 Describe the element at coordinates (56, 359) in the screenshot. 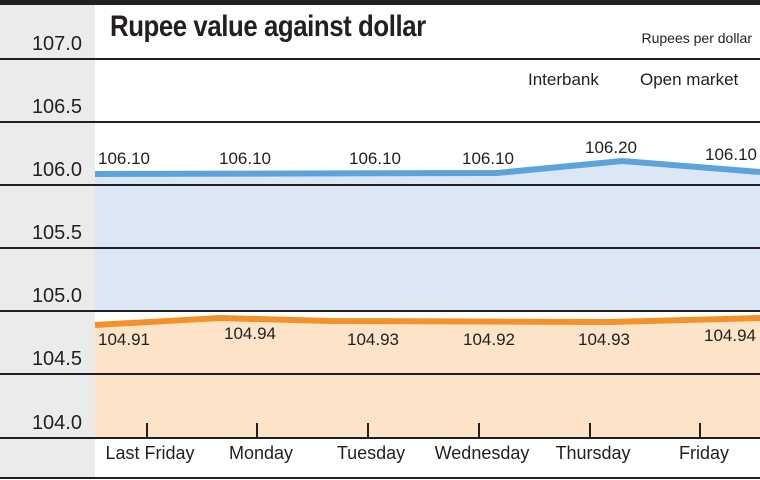

I see `y-tick-label: 104.5` at that location.